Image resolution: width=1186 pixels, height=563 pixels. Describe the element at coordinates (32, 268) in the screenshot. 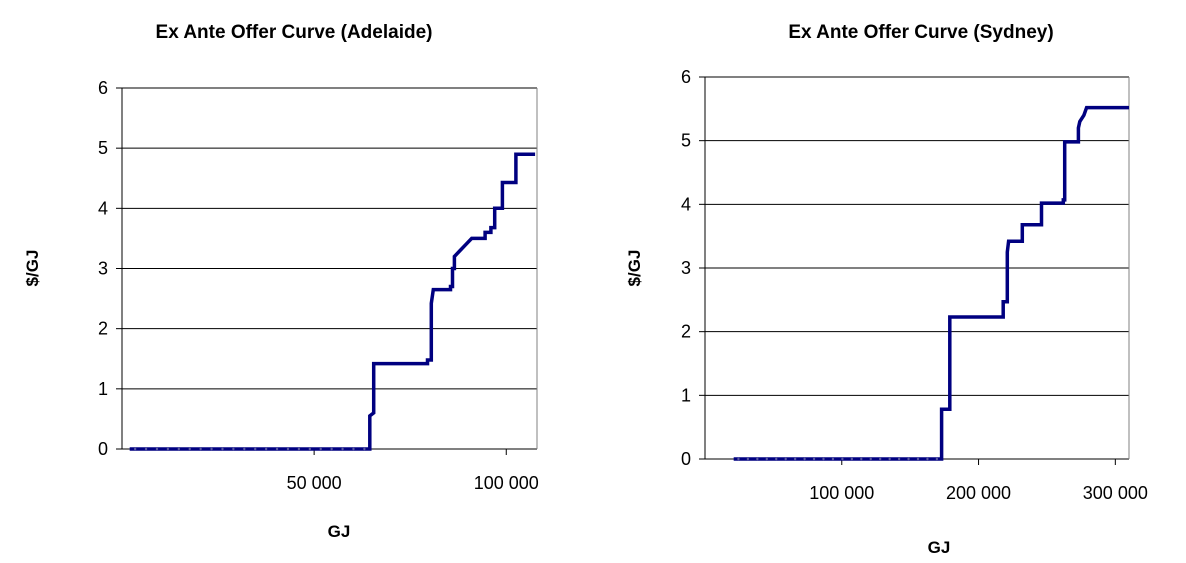

I see `adelaide-y-axis-label: $/GJ` at that location.